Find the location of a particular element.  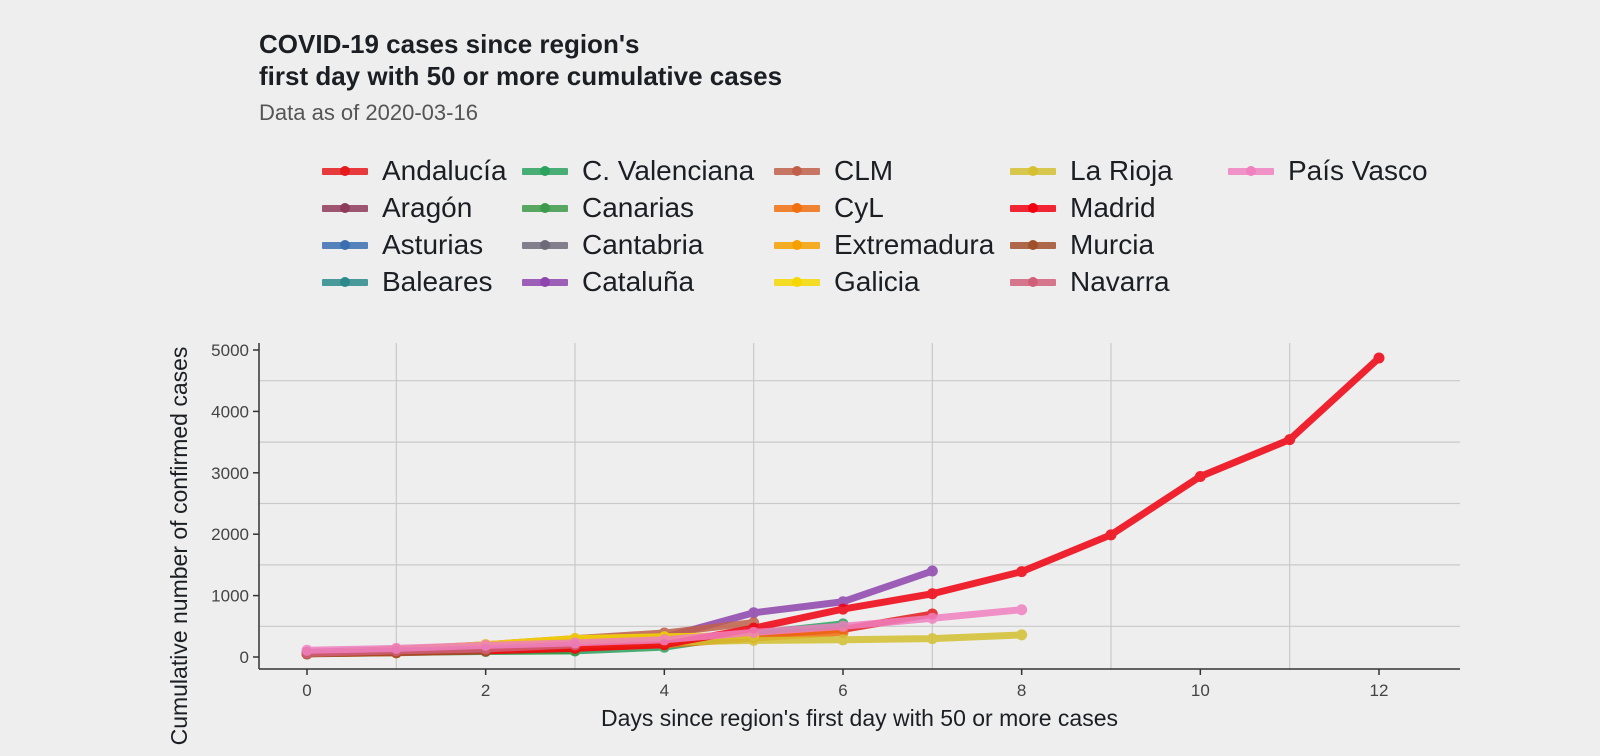

legend-item-c-valenciana: C. Valenciana is located at coordinates (638, 170).